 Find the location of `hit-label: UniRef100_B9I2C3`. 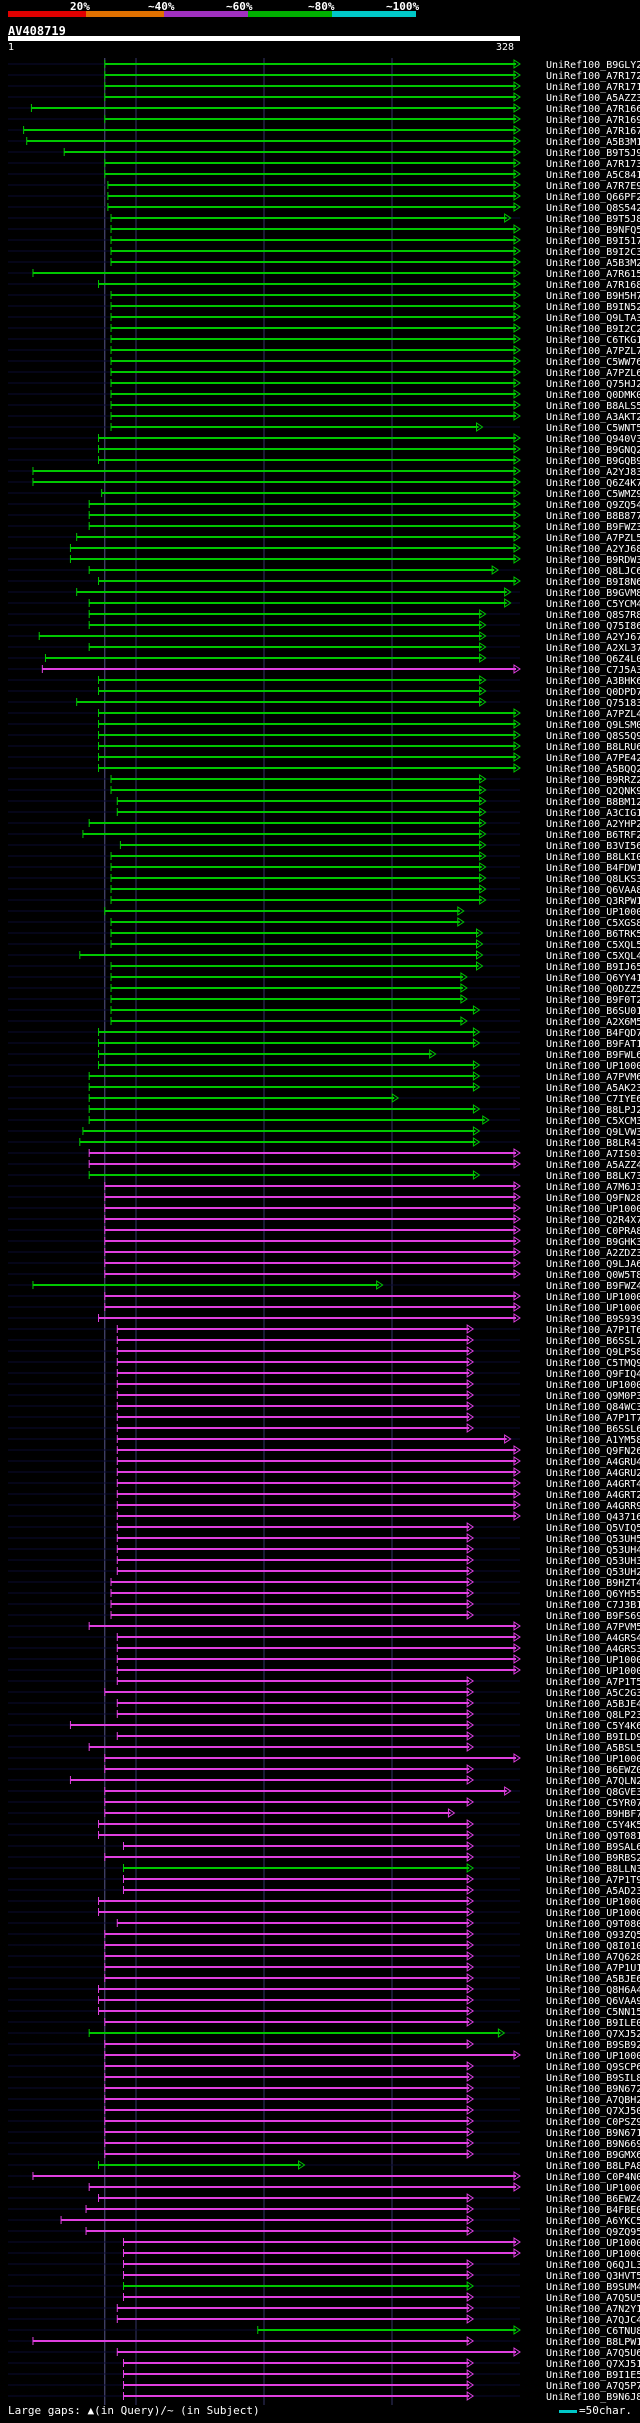

hit-label: UniRef100_B9I2C3 is located at coordinates (593, 252).